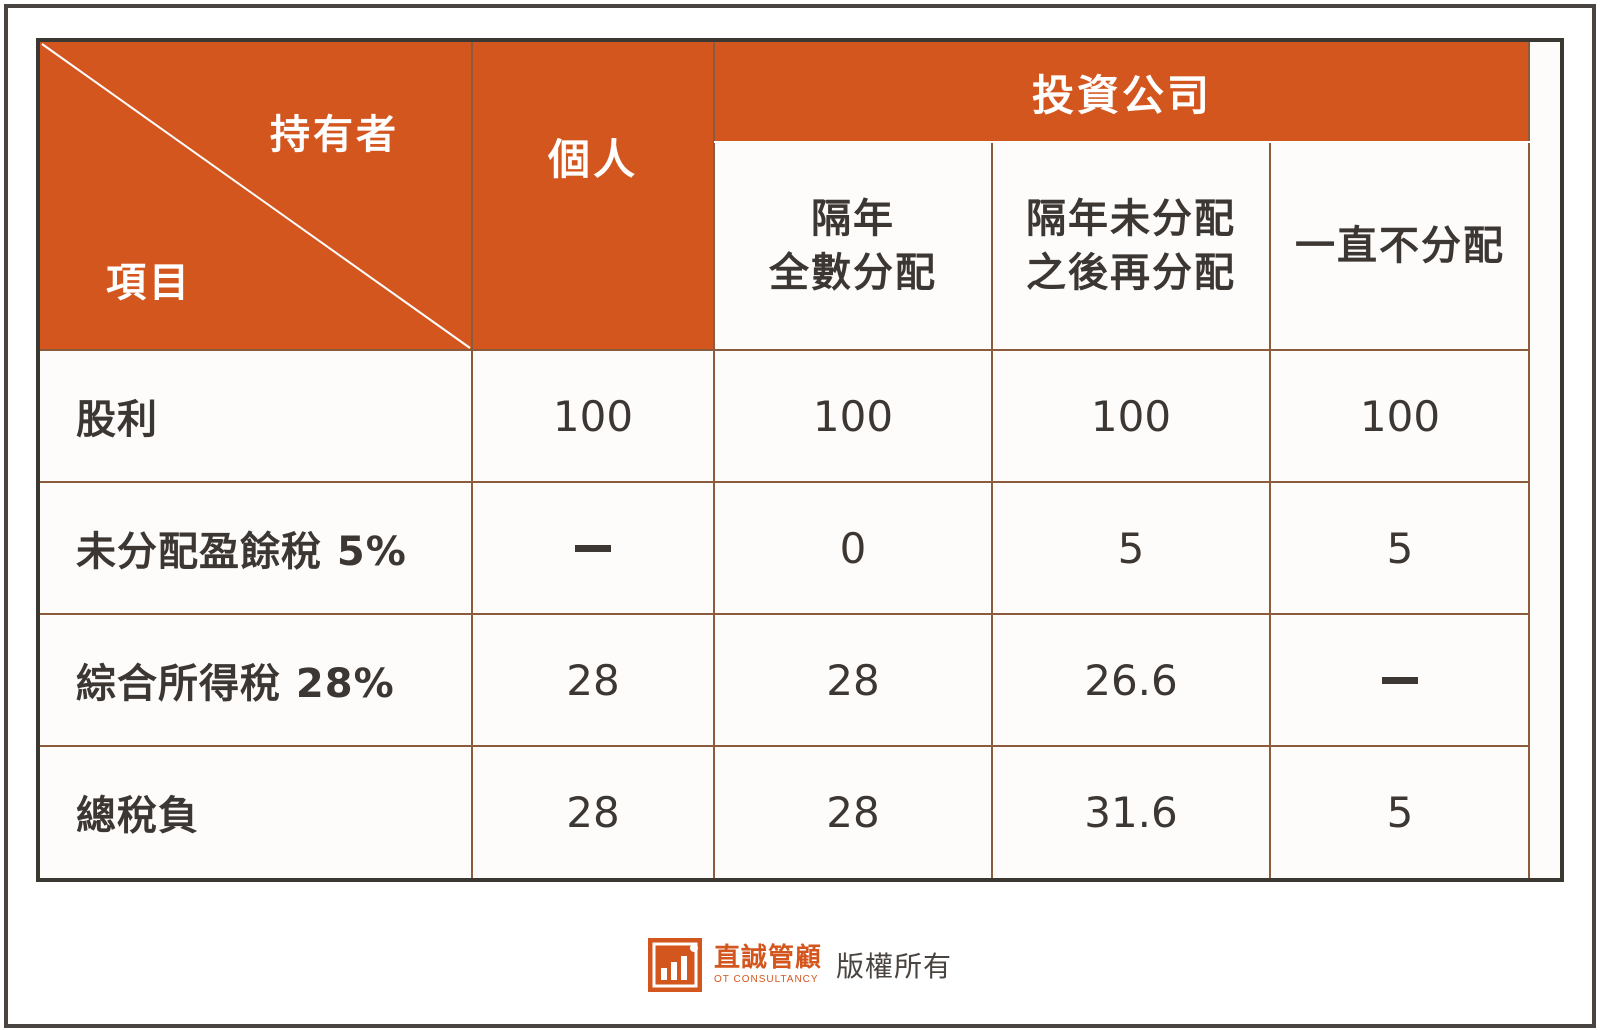 This screenshot has width=1600, height=1030. I want to click on brand-block: 直誠管顧 OT CONSULTANCY, so click(768, 965).